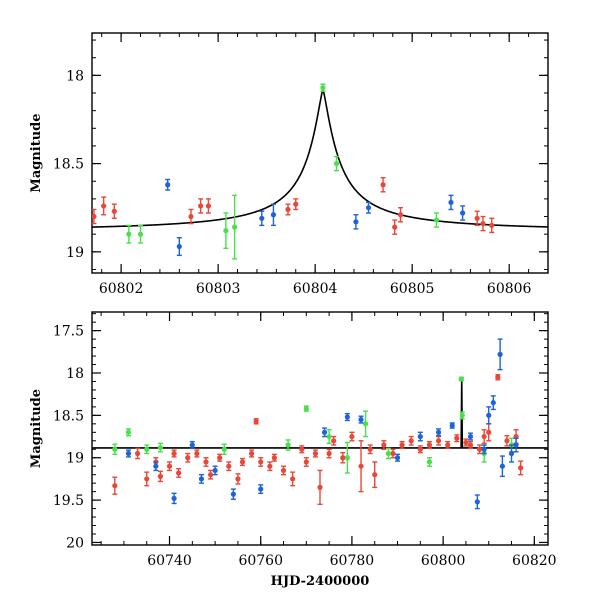 The image size is (600, 600). What do you see at coordinates (313, 425) in the screenshot?
I see `series-green` at bounding box center [313, 425].